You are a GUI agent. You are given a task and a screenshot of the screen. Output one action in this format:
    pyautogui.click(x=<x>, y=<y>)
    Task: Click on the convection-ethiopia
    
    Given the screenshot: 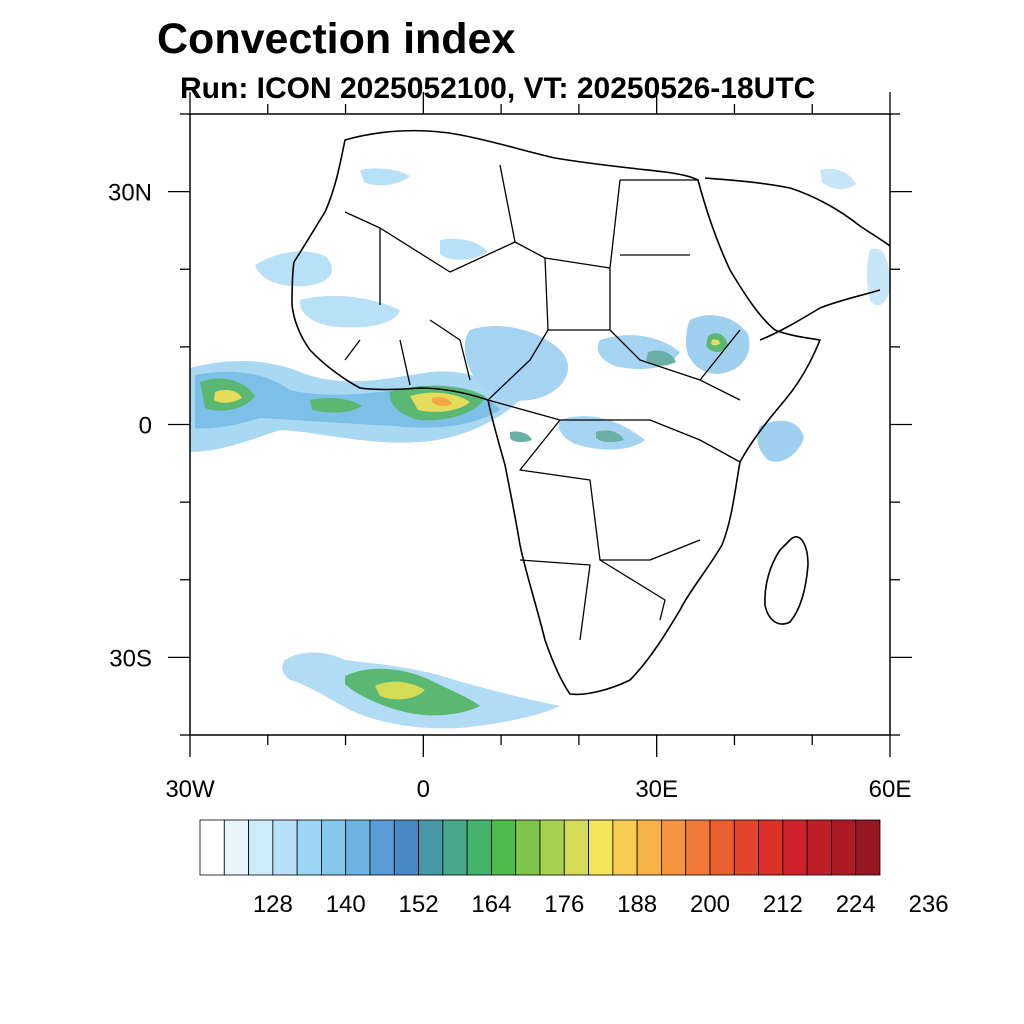 What is the action you would take?
    pyautogui.click(x=745, y=388)
    